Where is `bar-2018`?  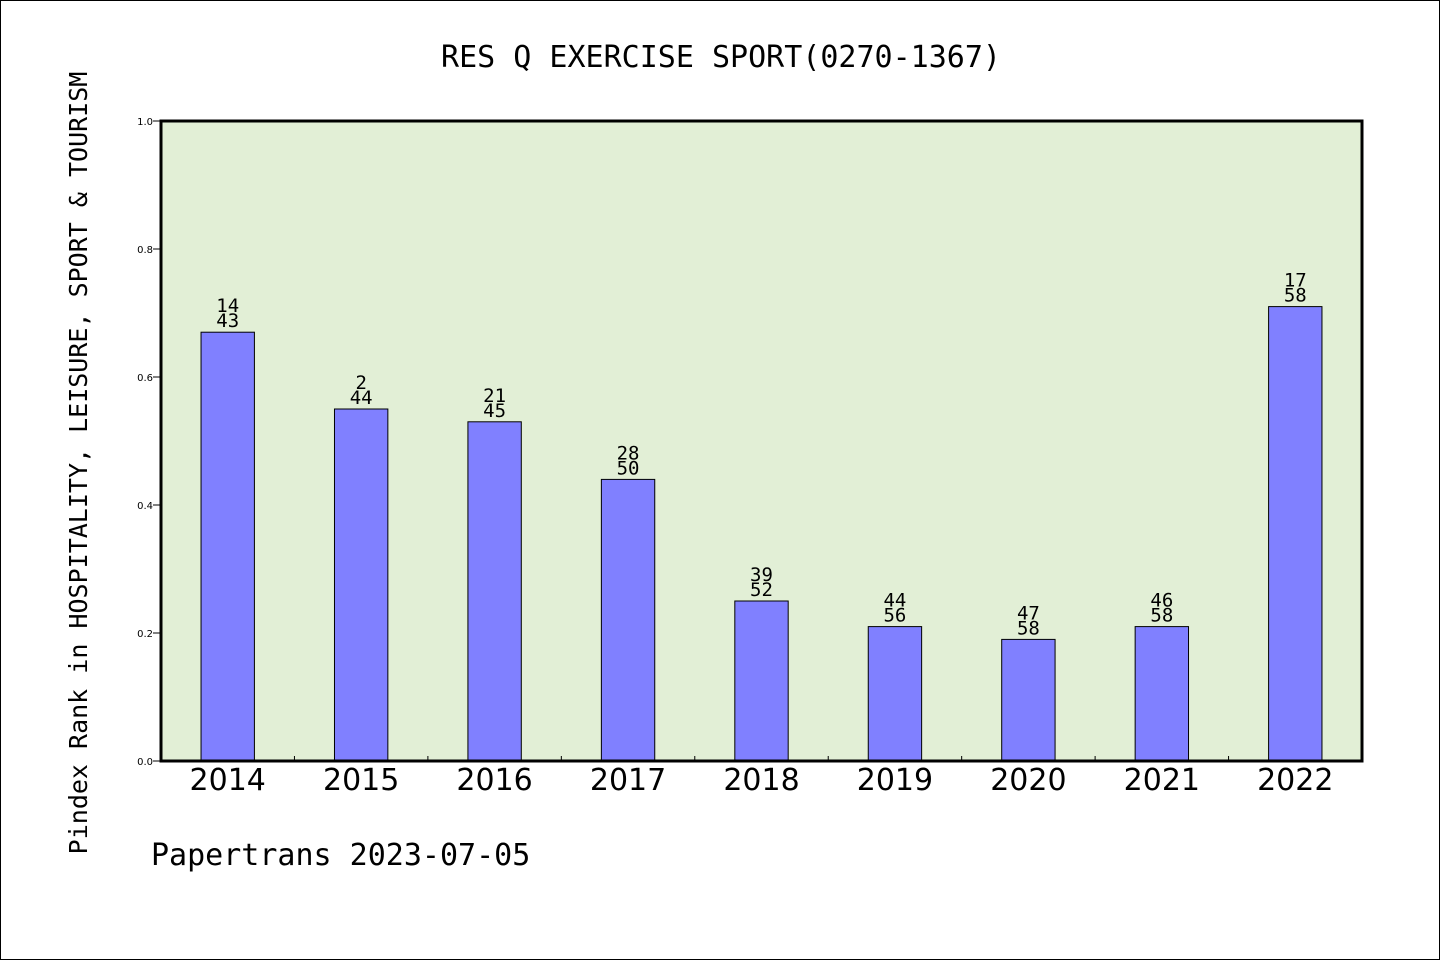
bar-2018 is located at coordinates (761, 681).